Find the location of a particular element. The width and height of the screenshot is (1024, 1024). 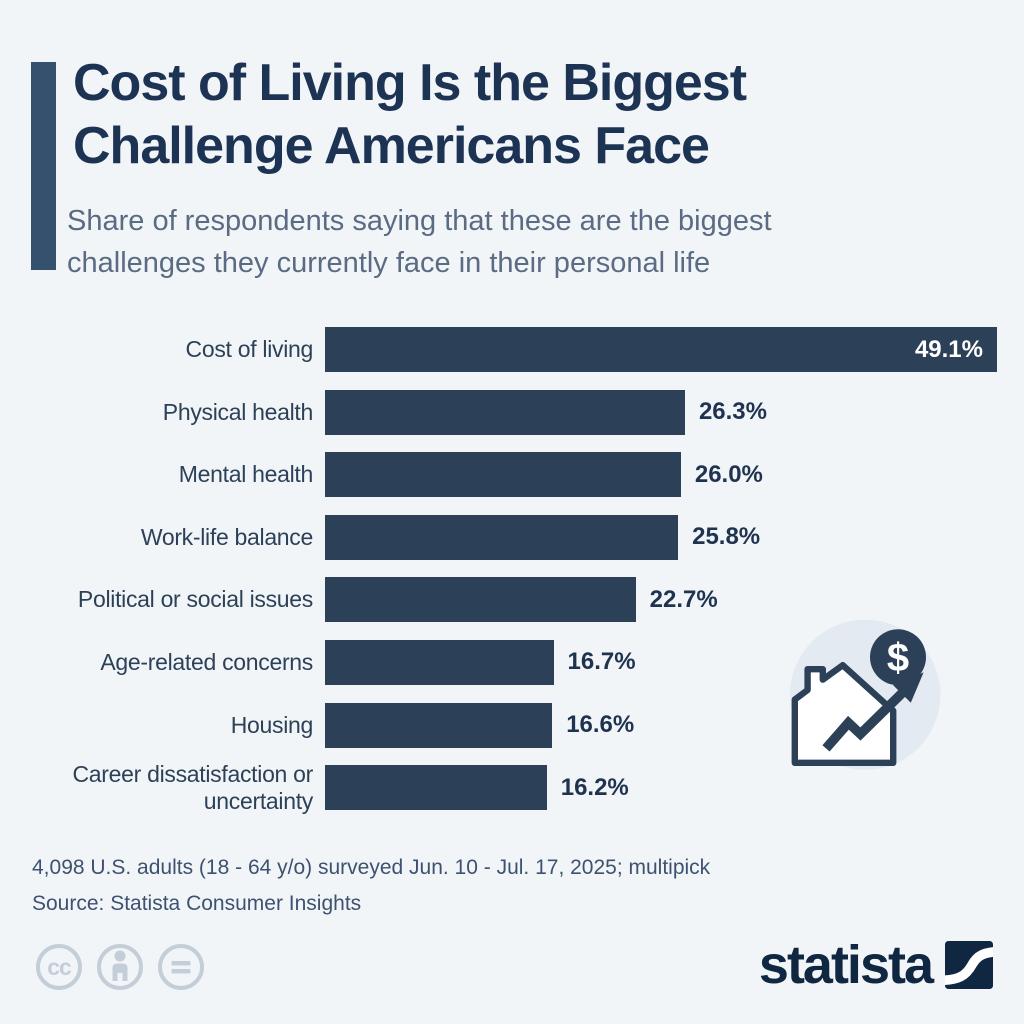

bar-value: 26.0% is located at coordinates (728, 474).